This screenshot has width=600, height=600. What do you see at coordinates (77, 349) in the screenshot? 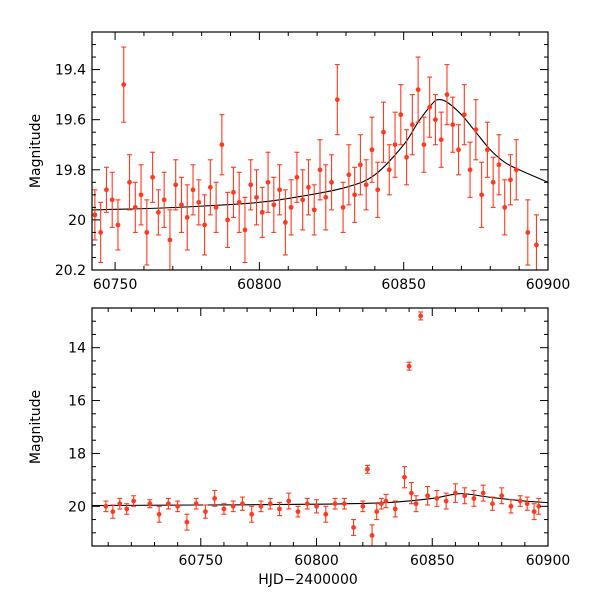
I see `bottom-y-tick-label: 14` at bounding box center [77, 349].